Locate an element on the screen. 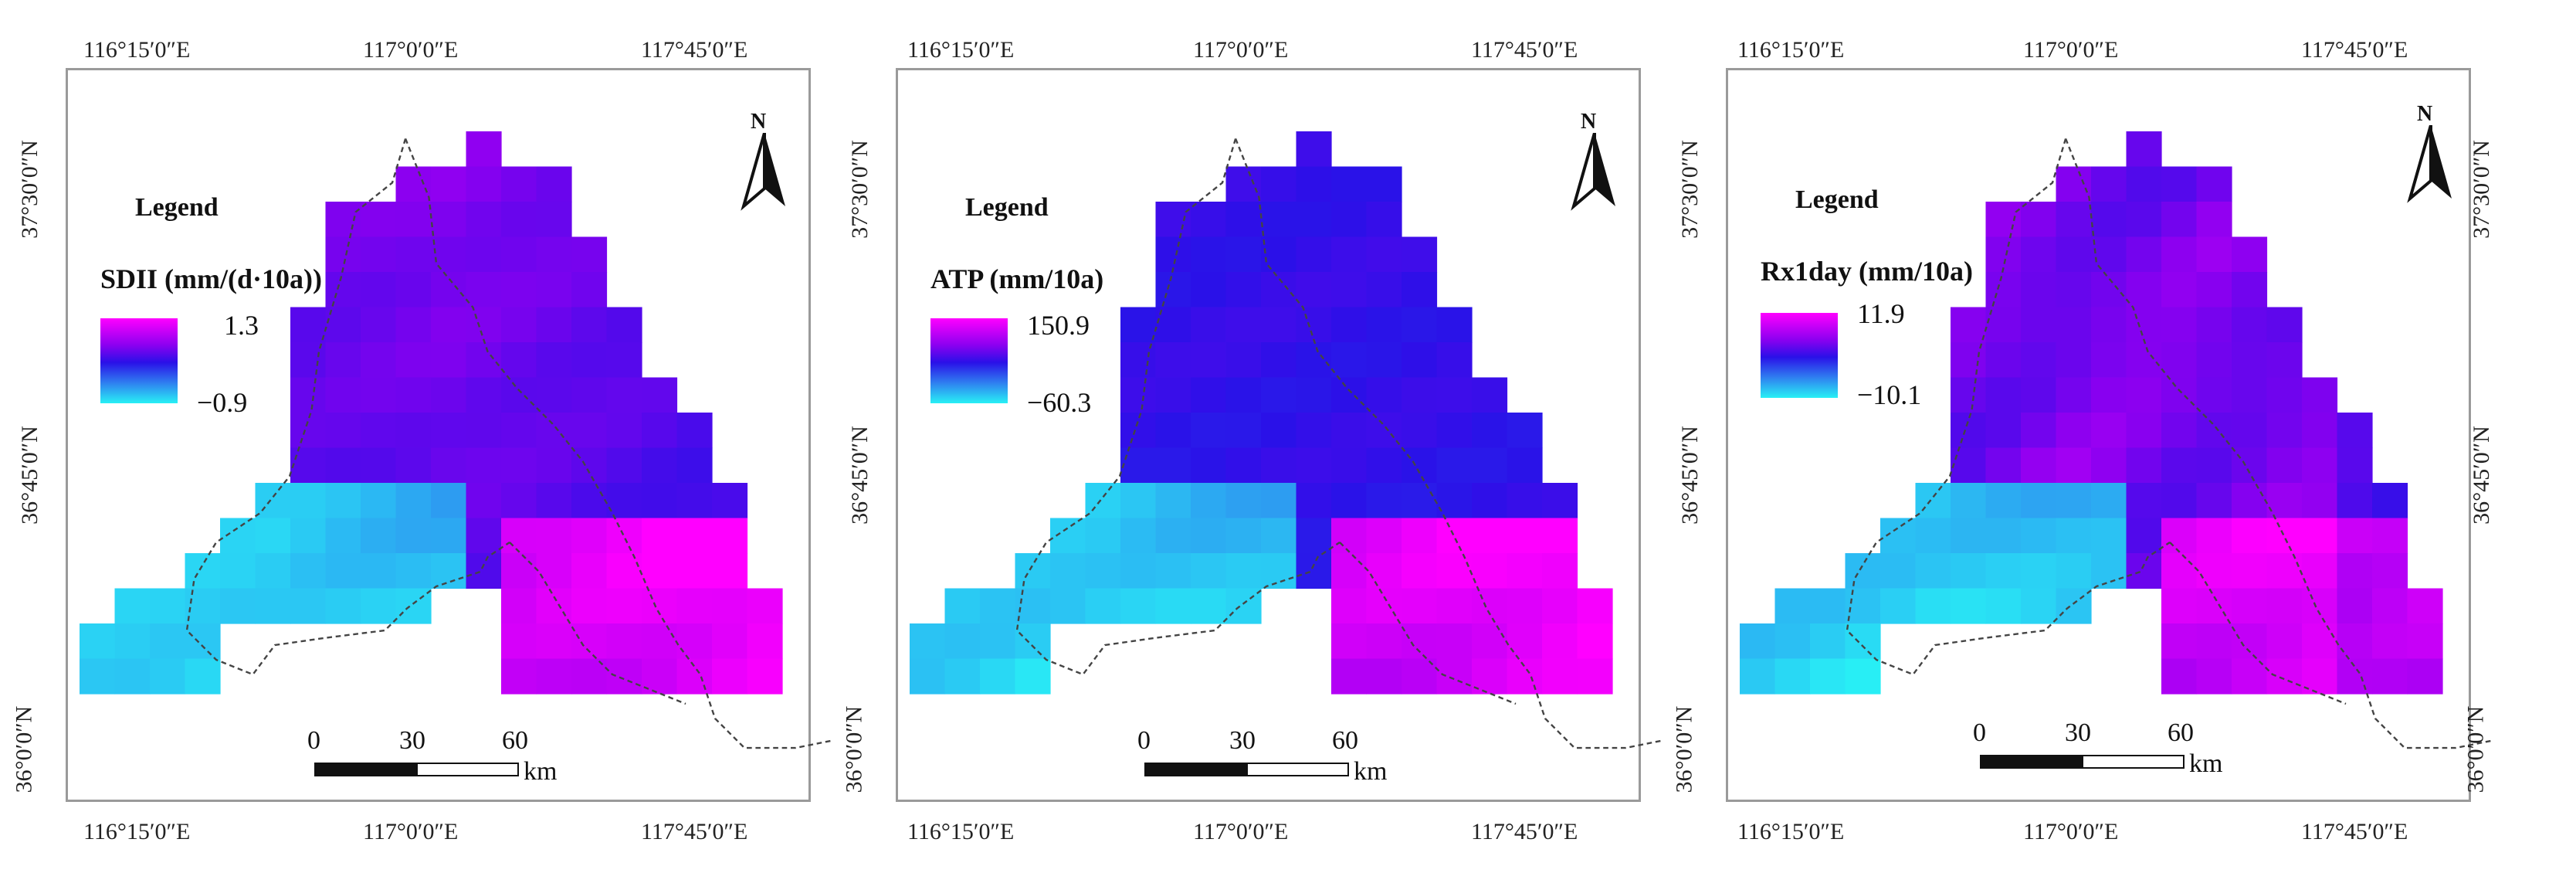  north-arrow-icon is located at coordinates (2429, 164).